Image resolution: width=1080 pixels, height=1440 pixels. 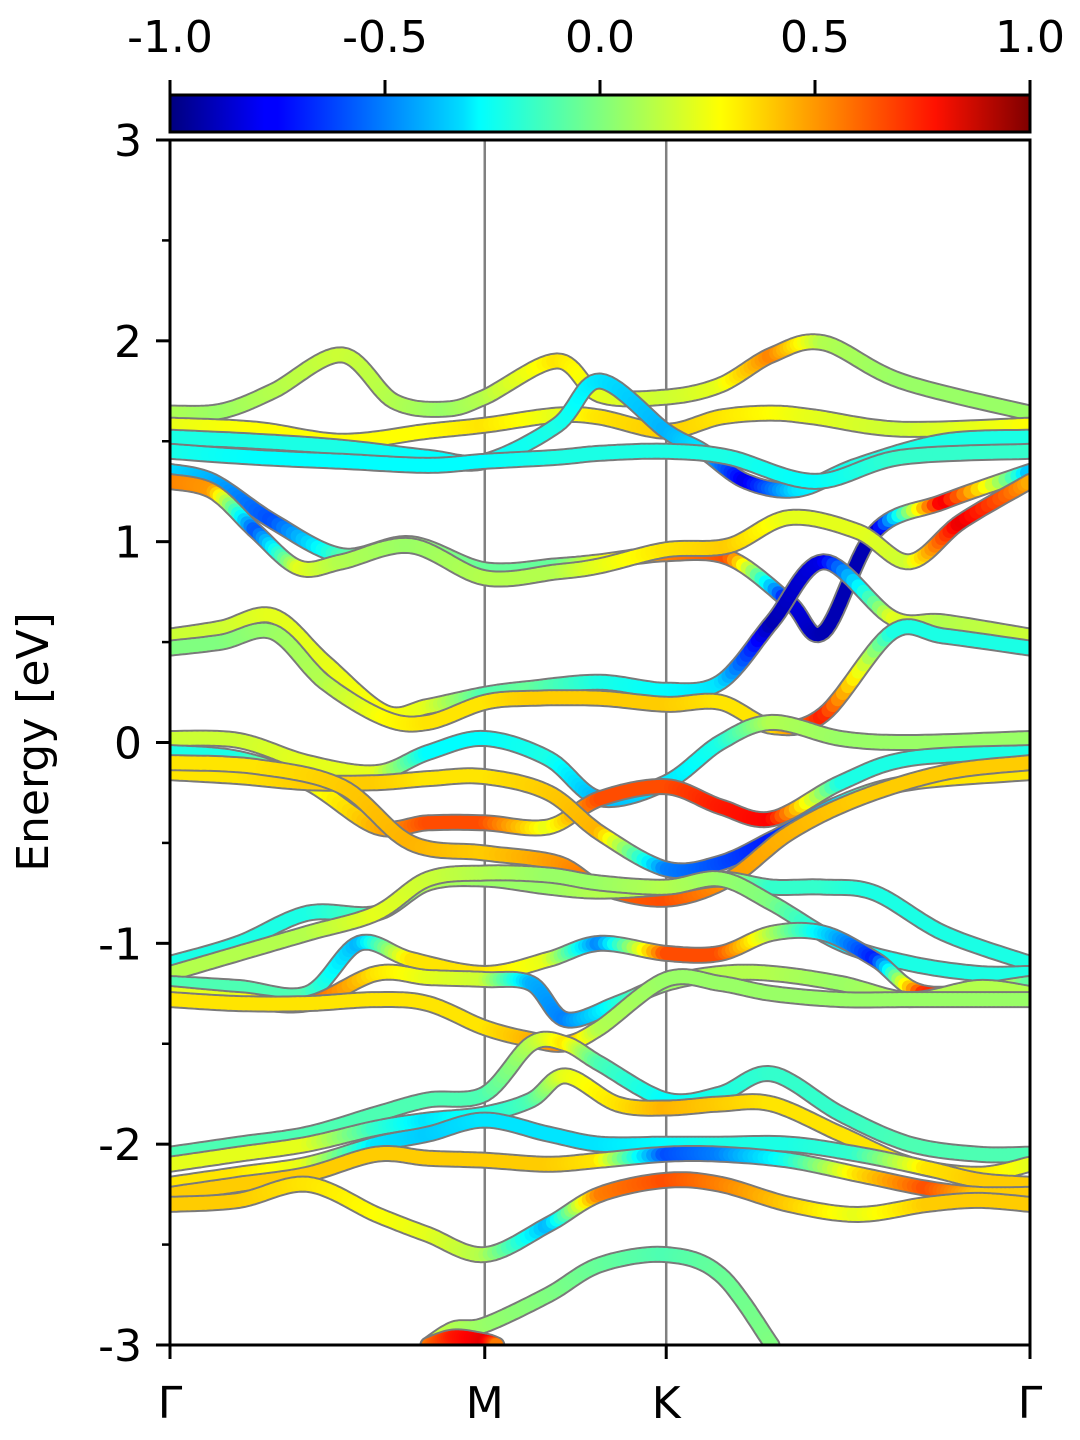 What do you see at coordinates (600, 113) in the screenshot?
I see `colorbar-gradient` at bounding box center [600, 113].